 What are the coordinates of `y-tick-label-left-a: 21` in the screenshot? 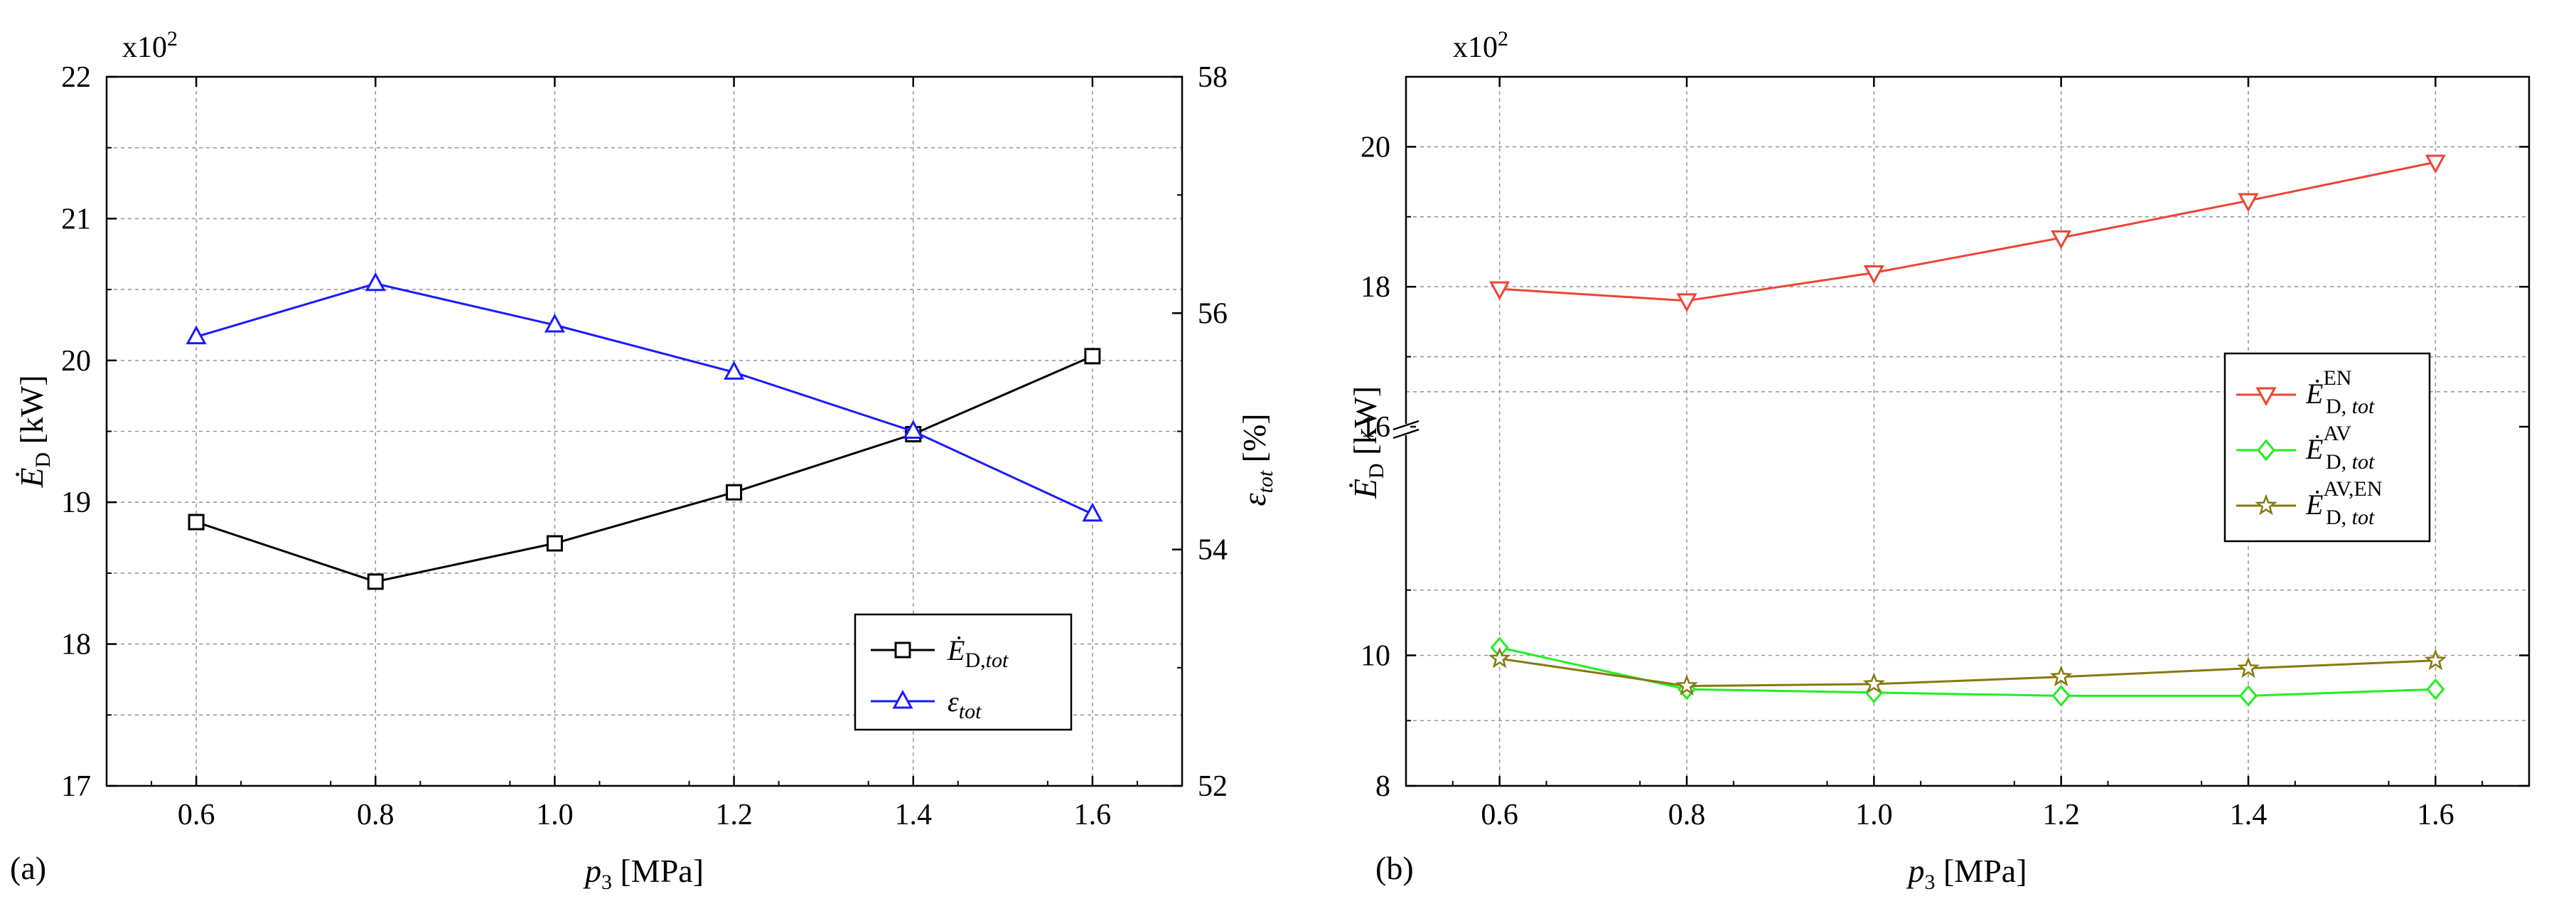 It's located at (76, 219).